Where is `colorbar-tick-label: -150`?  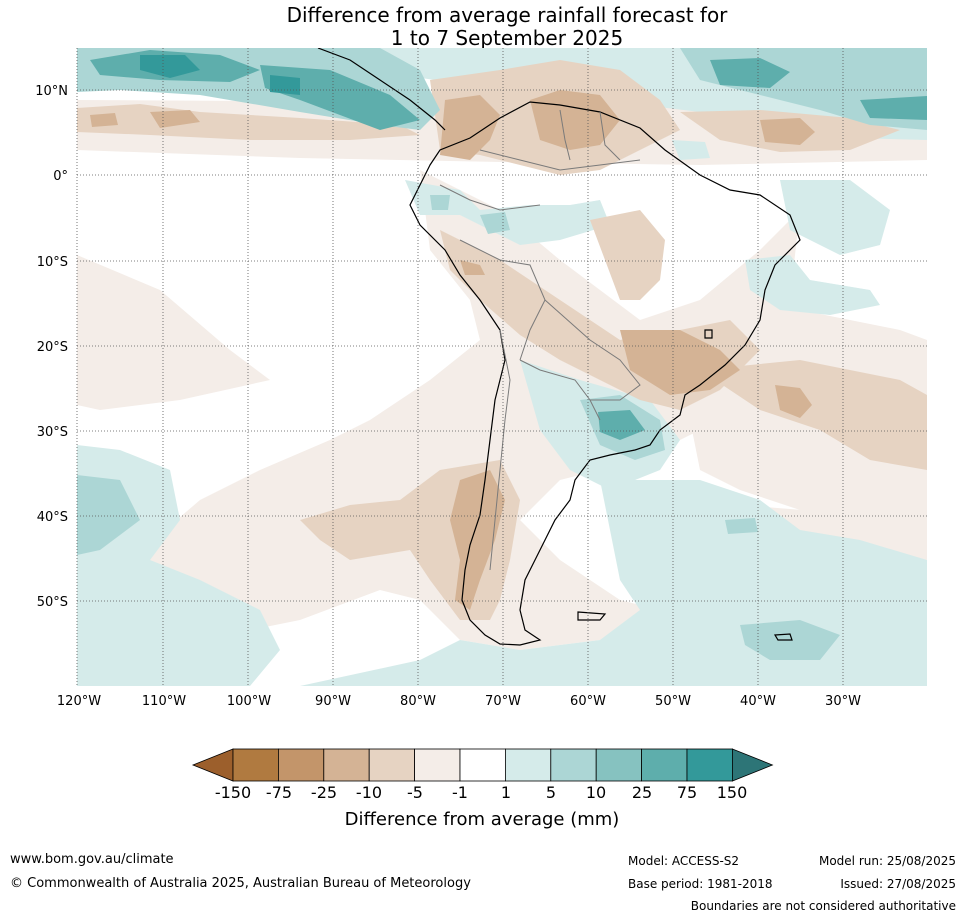
colorbar-tick-label: -150 is located at coordinates (233, 792).